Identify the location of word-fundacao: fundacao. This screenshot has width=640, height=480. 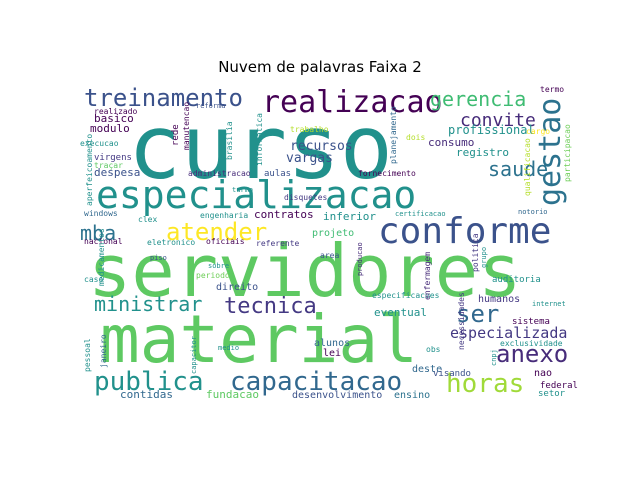
(232, 394).